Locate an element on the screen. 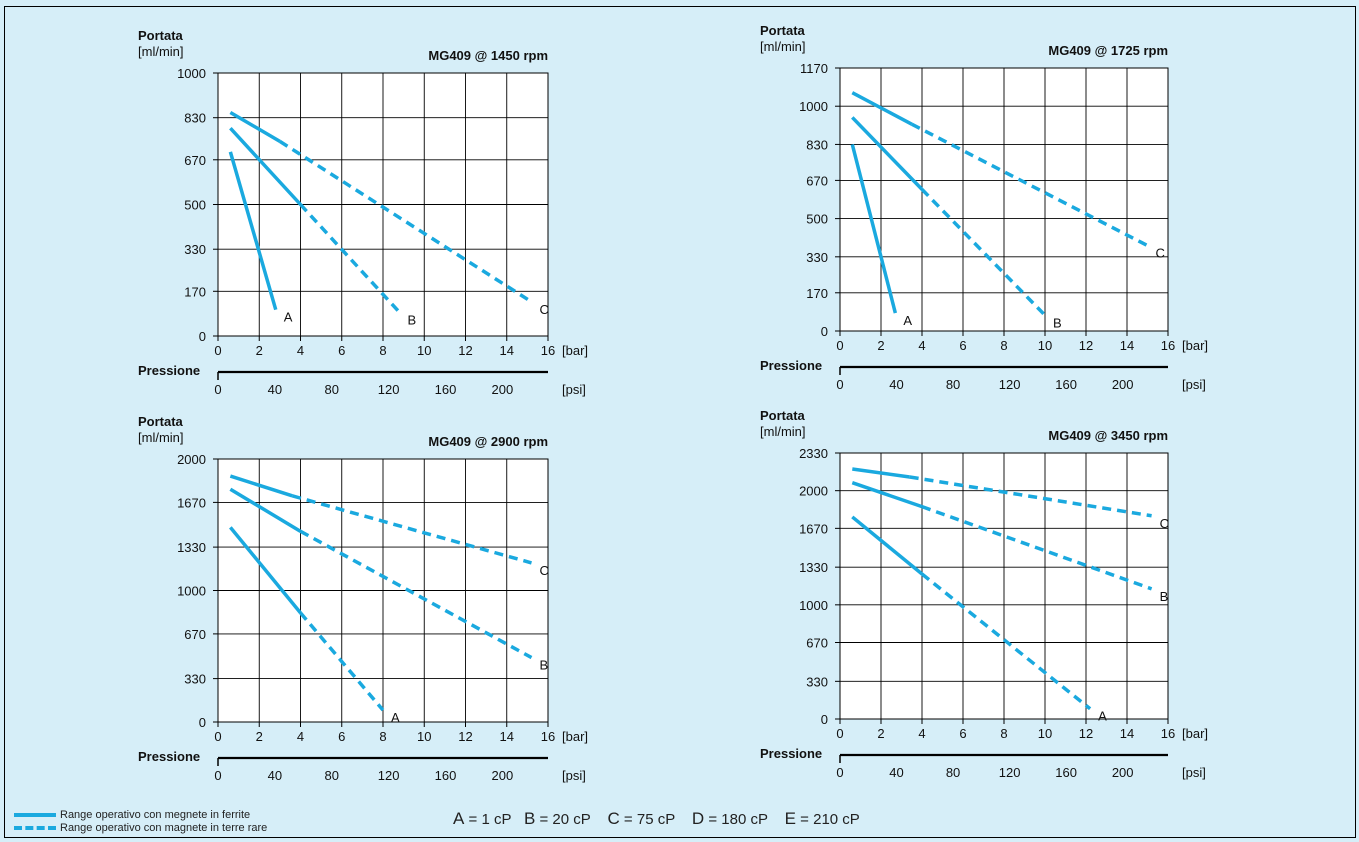 The width and height of the screenshot is (1359, 842). solid-line-swatch is located at coordinates (35, 814).